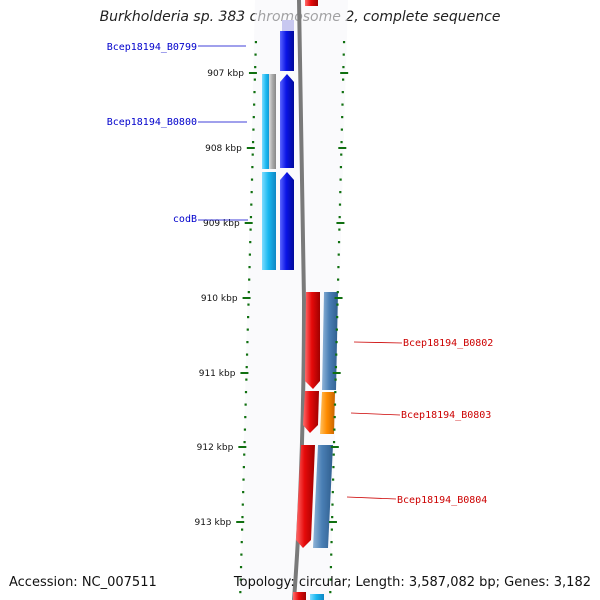 The height and width of the screenshot is (600, 600). Describe the element at coordinates (378, 342) in the screenshot. I see `leader-line-b0802` at that location.